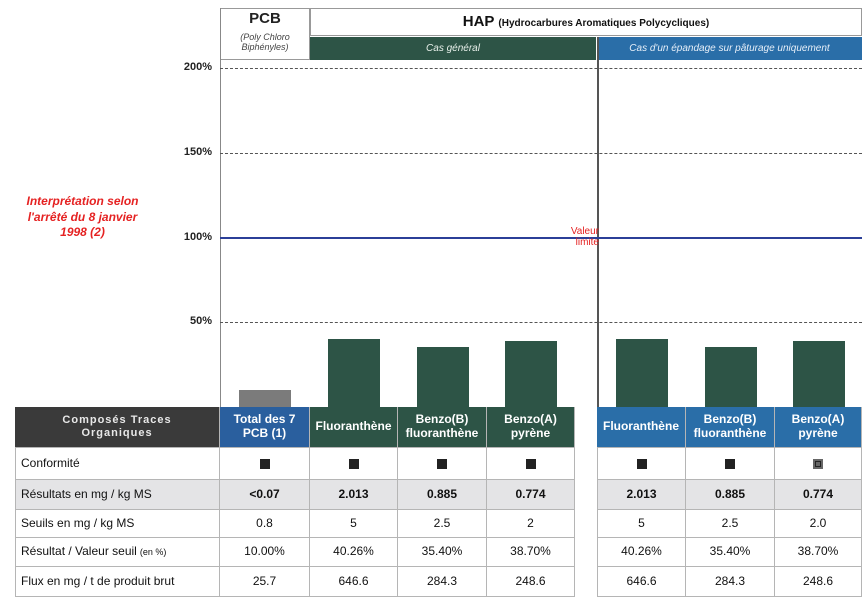 Image resolution: width=866 pixels, height=605 pixels. I want to click on row-label: Résultat / Valeur seuil (en %), so click(117, 552).